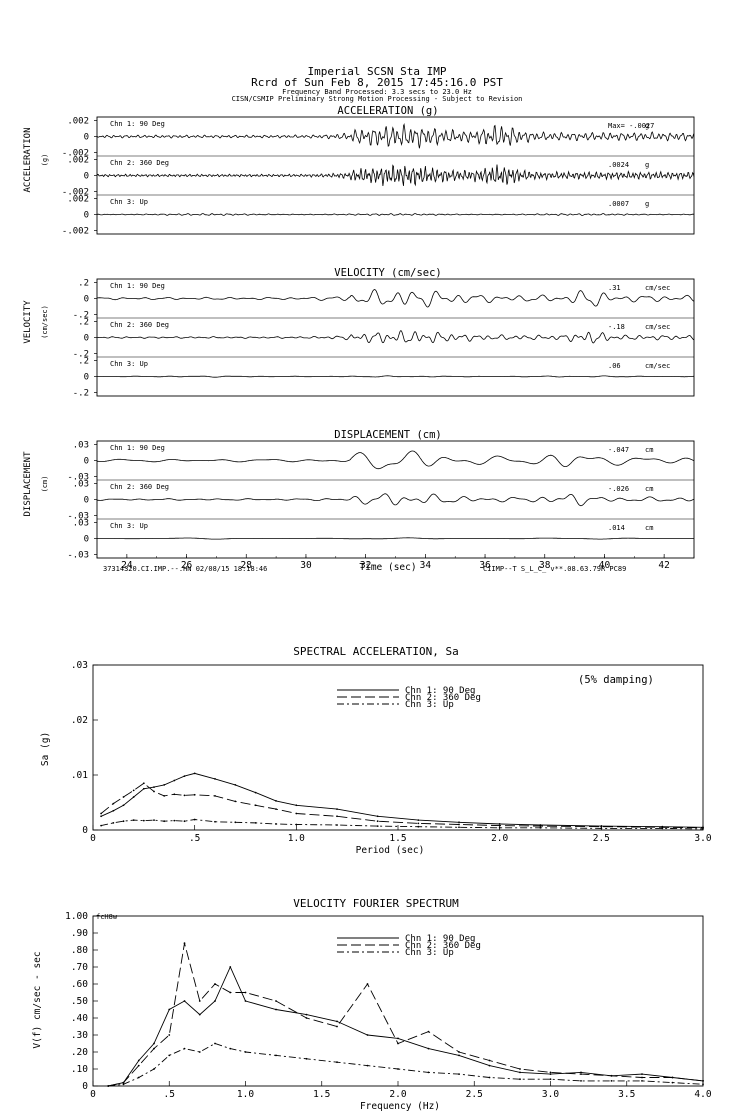 The image size is (739, 1115). Describe the element at coordinates (649, 528) in the screenshot. I see `disp-channel-unit: cm` at that location.